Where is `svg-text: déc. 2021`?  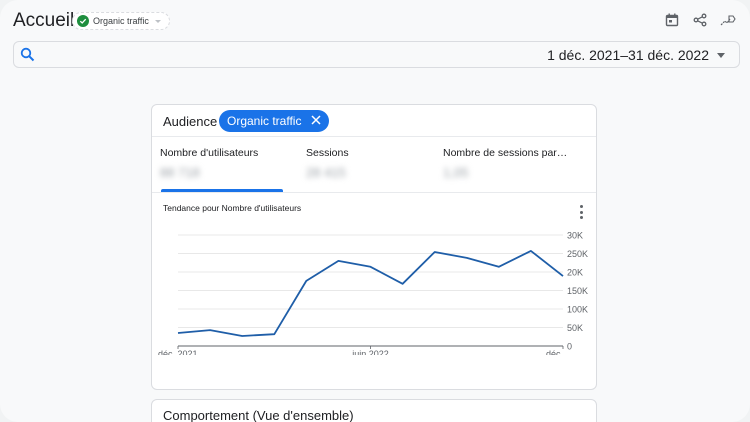 svg-text: déc. 2021 is located at coordinates (178, 352).